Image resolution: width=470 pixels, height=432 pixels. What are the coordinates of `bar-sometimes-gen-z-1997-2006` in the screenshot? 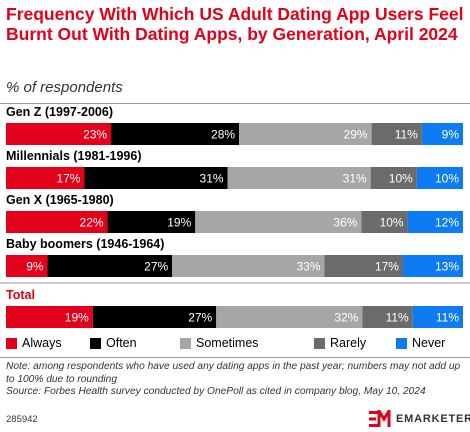 It's located at (305, 134).